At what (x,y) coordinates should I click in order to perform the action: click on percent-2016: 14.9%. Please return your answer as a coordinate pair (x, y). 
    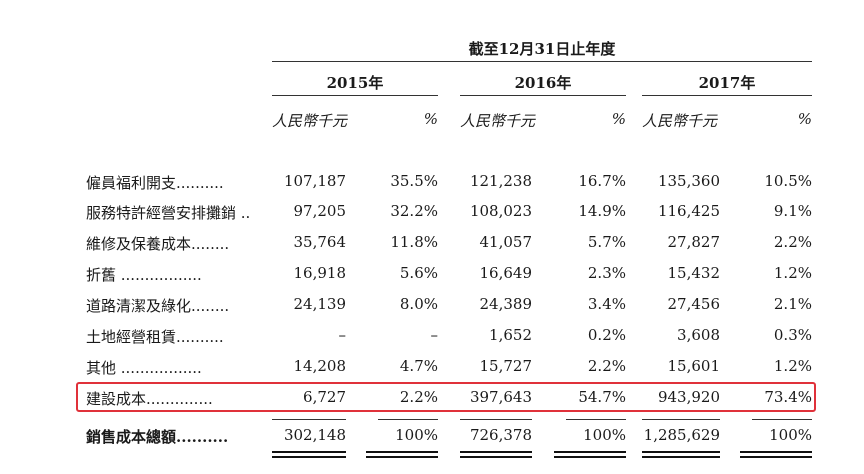
    Looking at the image, I should click on (602, 211).